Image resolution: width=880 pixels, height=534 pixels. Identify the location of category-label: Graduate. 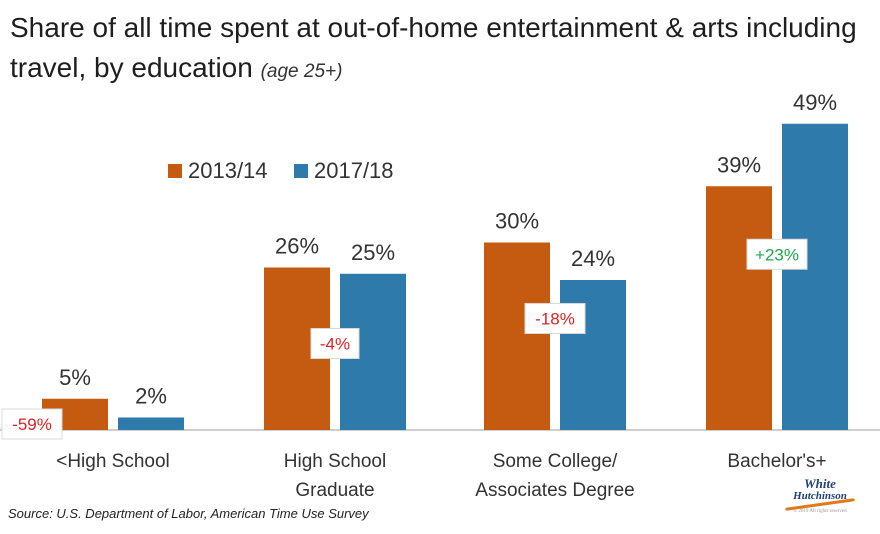
(334, 490).